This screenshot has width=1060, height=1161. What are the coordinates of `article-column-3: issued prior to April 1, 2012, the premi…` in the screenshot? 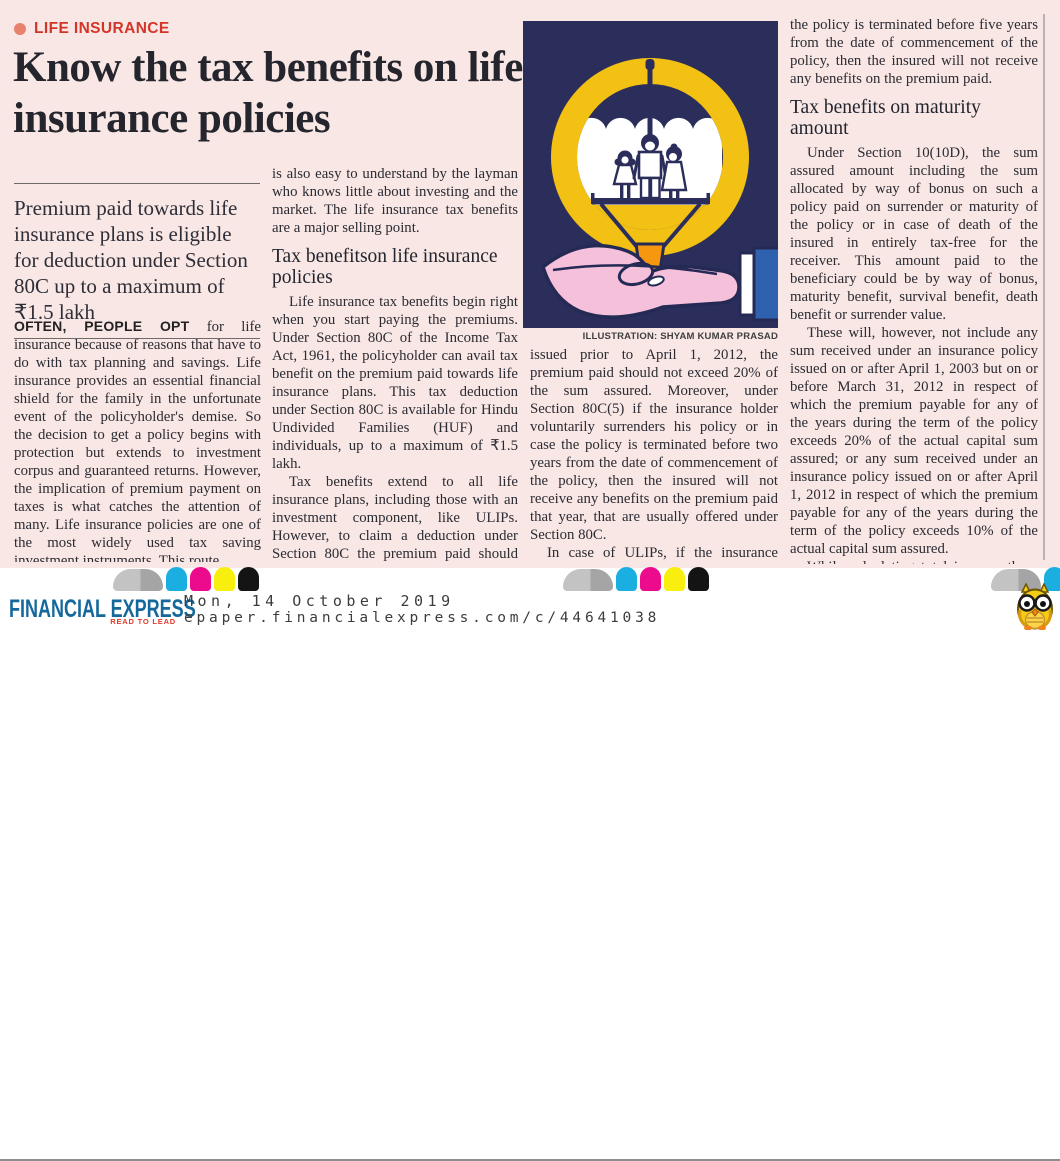 It's located at (654, 454).